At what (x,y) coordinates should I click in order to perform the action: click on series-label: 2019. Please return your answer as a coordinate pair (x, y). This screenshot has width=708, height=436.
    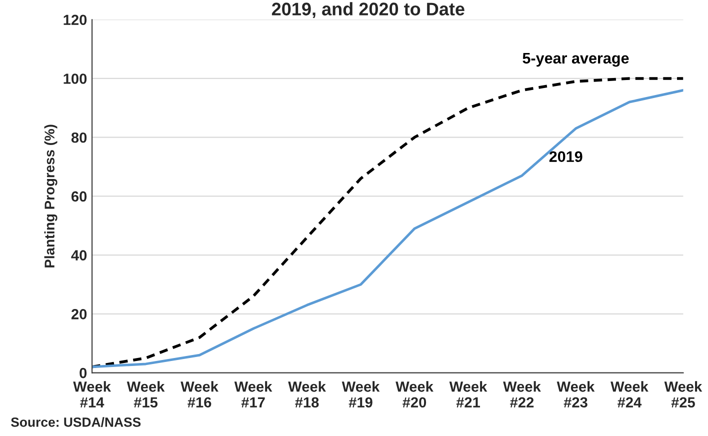
    Looking at the image, I should click on (565, 156).